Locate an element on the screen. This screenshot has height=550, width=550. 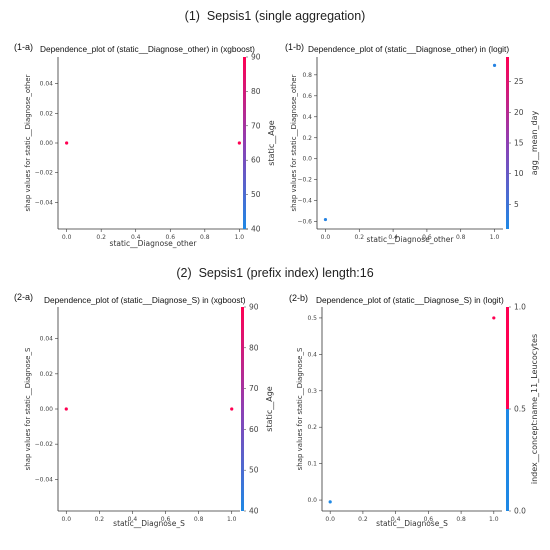
y-tick-label: 0.8 is located at coordinates (307, 75).